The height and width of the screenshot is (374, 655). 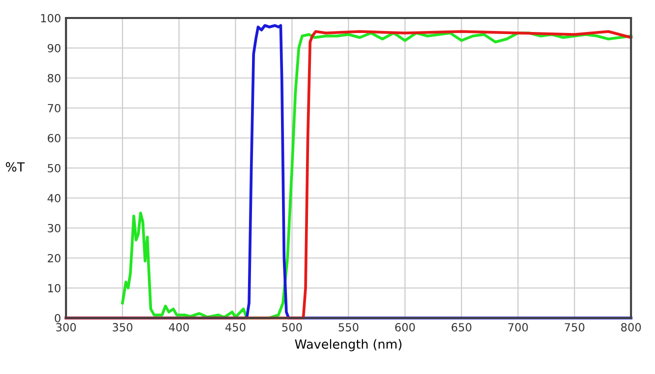 What do you see at coordinates (518, 327) in the screenshot?
I see `x-tick-label: 700` at bounding box center [518, 327].